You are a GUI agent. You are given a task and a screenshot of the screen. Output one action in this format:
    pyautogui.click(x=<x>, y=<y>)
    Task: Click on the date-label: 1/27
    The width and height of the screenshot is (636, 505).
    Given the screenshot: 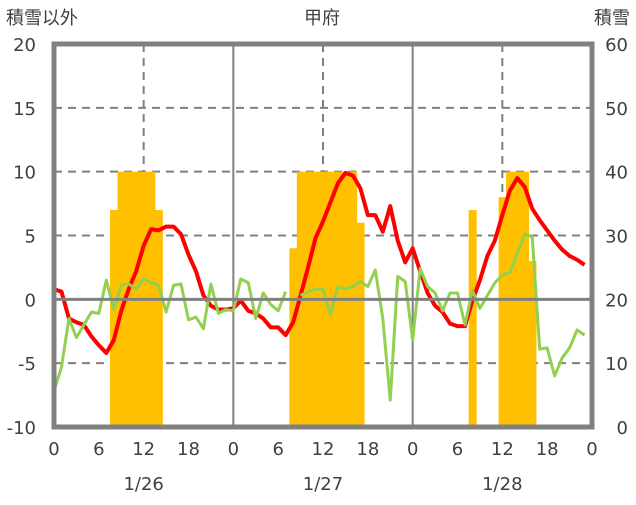 What is the action you would take?
    pyautogui.click(x=323, y=484)
    